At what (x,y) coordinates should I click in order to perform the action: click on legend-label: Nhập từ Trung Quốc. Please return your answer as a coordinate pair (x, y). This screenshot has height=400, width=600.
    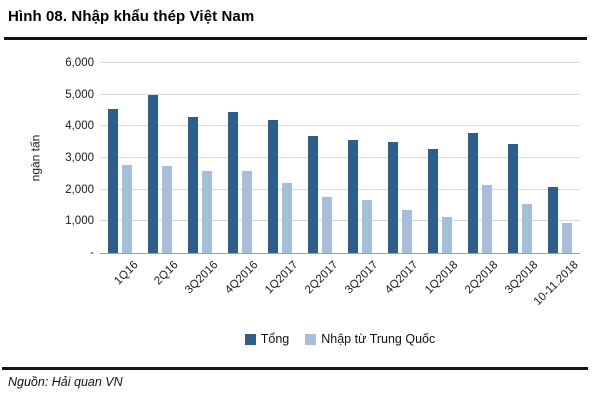
    Looking at the image, I should click on (378, 339).